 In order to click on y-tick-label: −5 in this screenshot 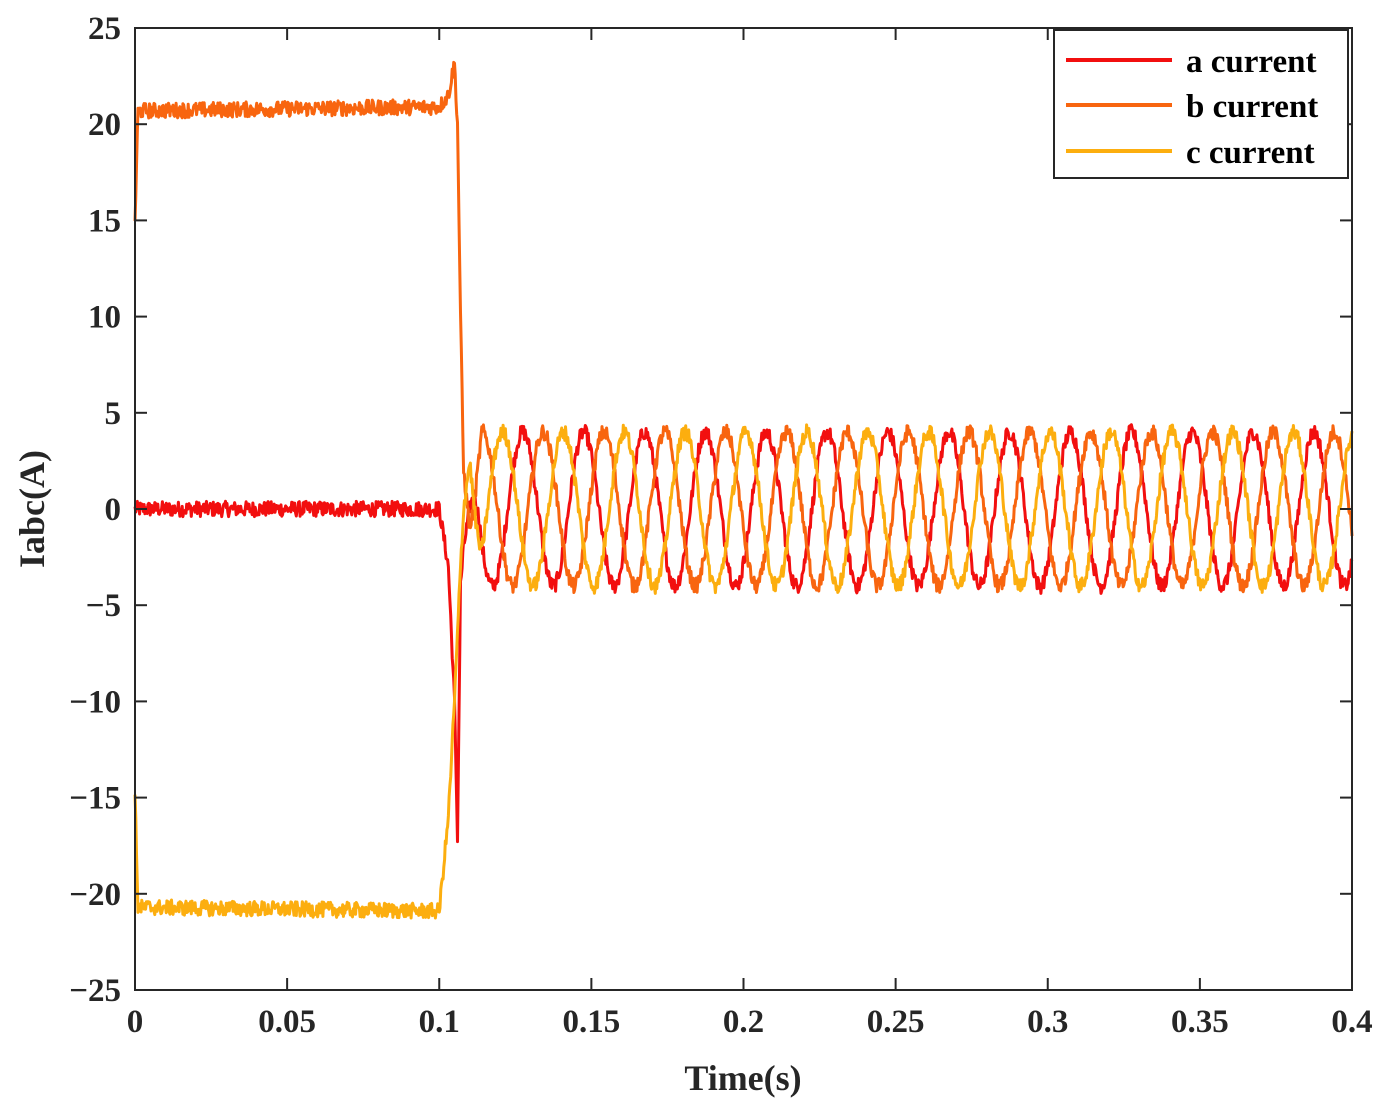, I will do `click(103, 606)`.